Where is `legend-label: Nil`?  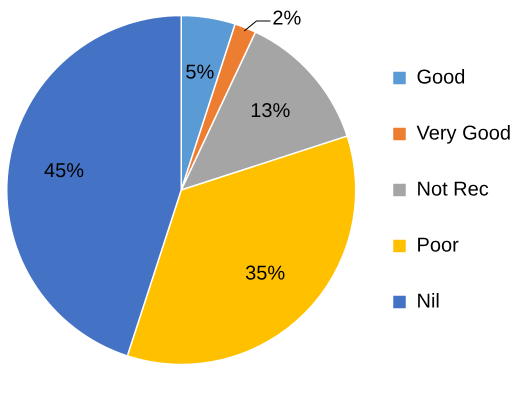 legend-label: Nil is located at coordinates (428, 301).